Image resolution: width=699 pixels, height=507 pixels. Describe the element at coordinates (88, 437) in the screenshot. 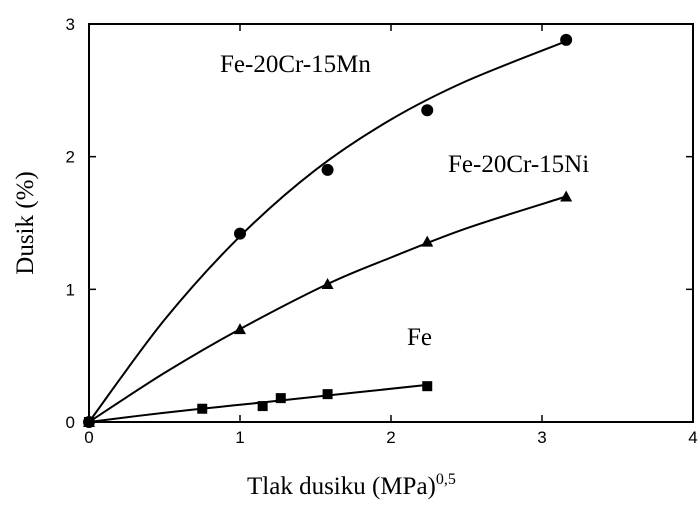

I see `x-tick-label: 0` at that location.